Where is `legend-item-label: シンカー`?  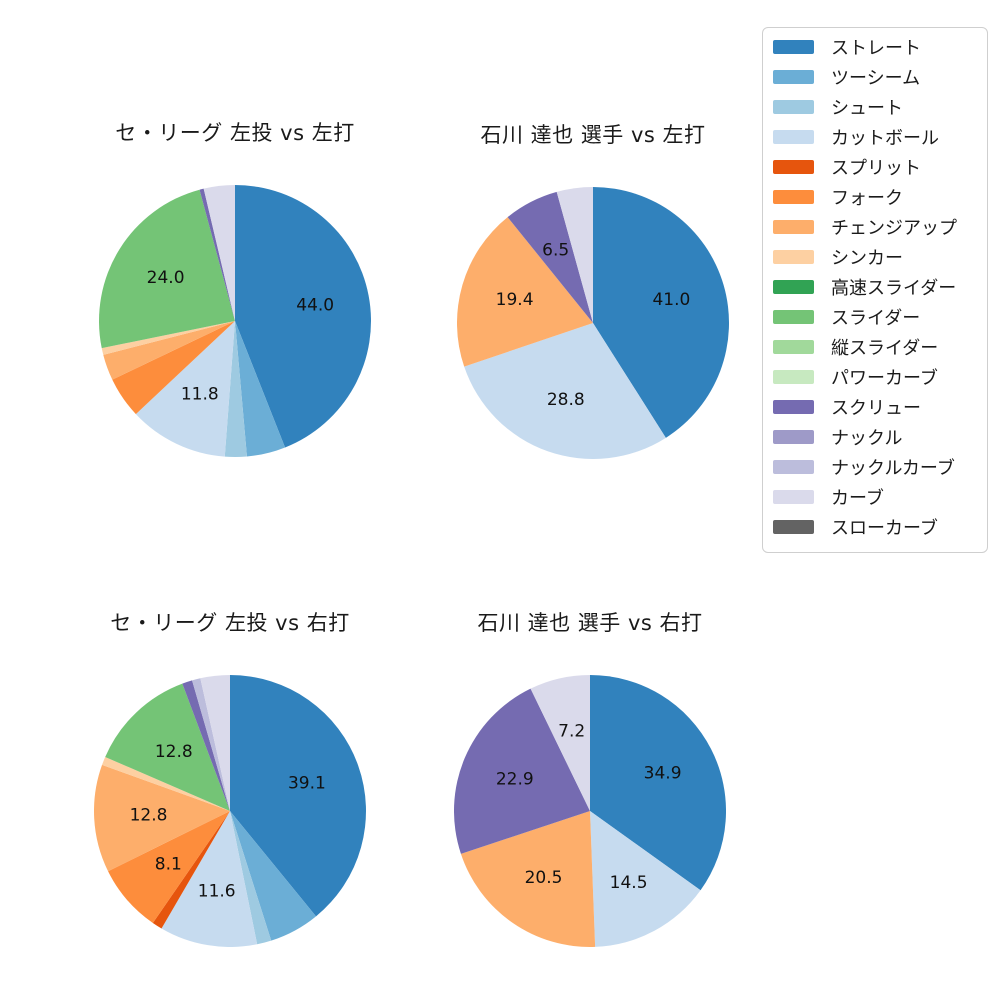
legend-item-label: シンカー is located at coordinates (867, 258).